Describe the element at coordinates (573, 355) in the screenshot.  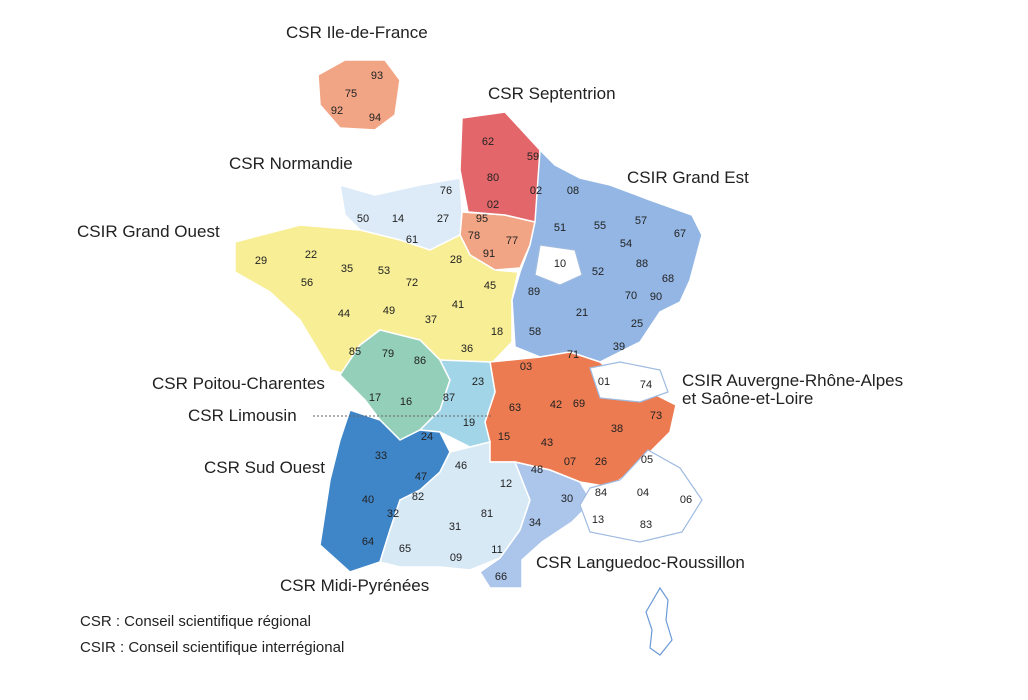
I see `department-label: 71` at that location.